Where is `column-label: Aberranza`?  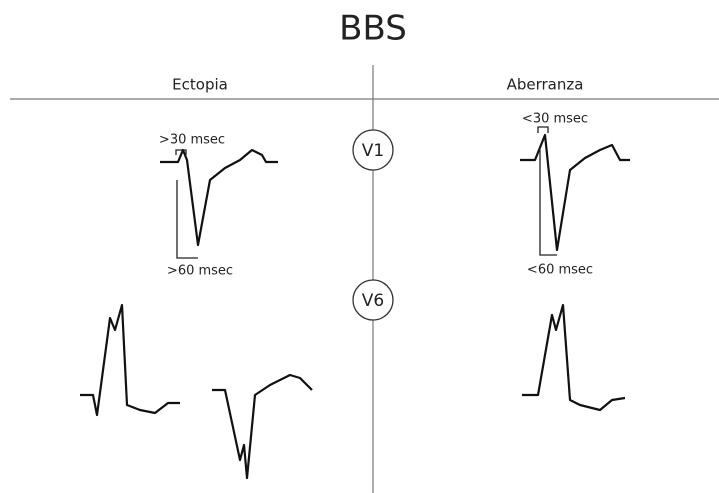
column-label: Aberranza is located at coordinates (545, 85).